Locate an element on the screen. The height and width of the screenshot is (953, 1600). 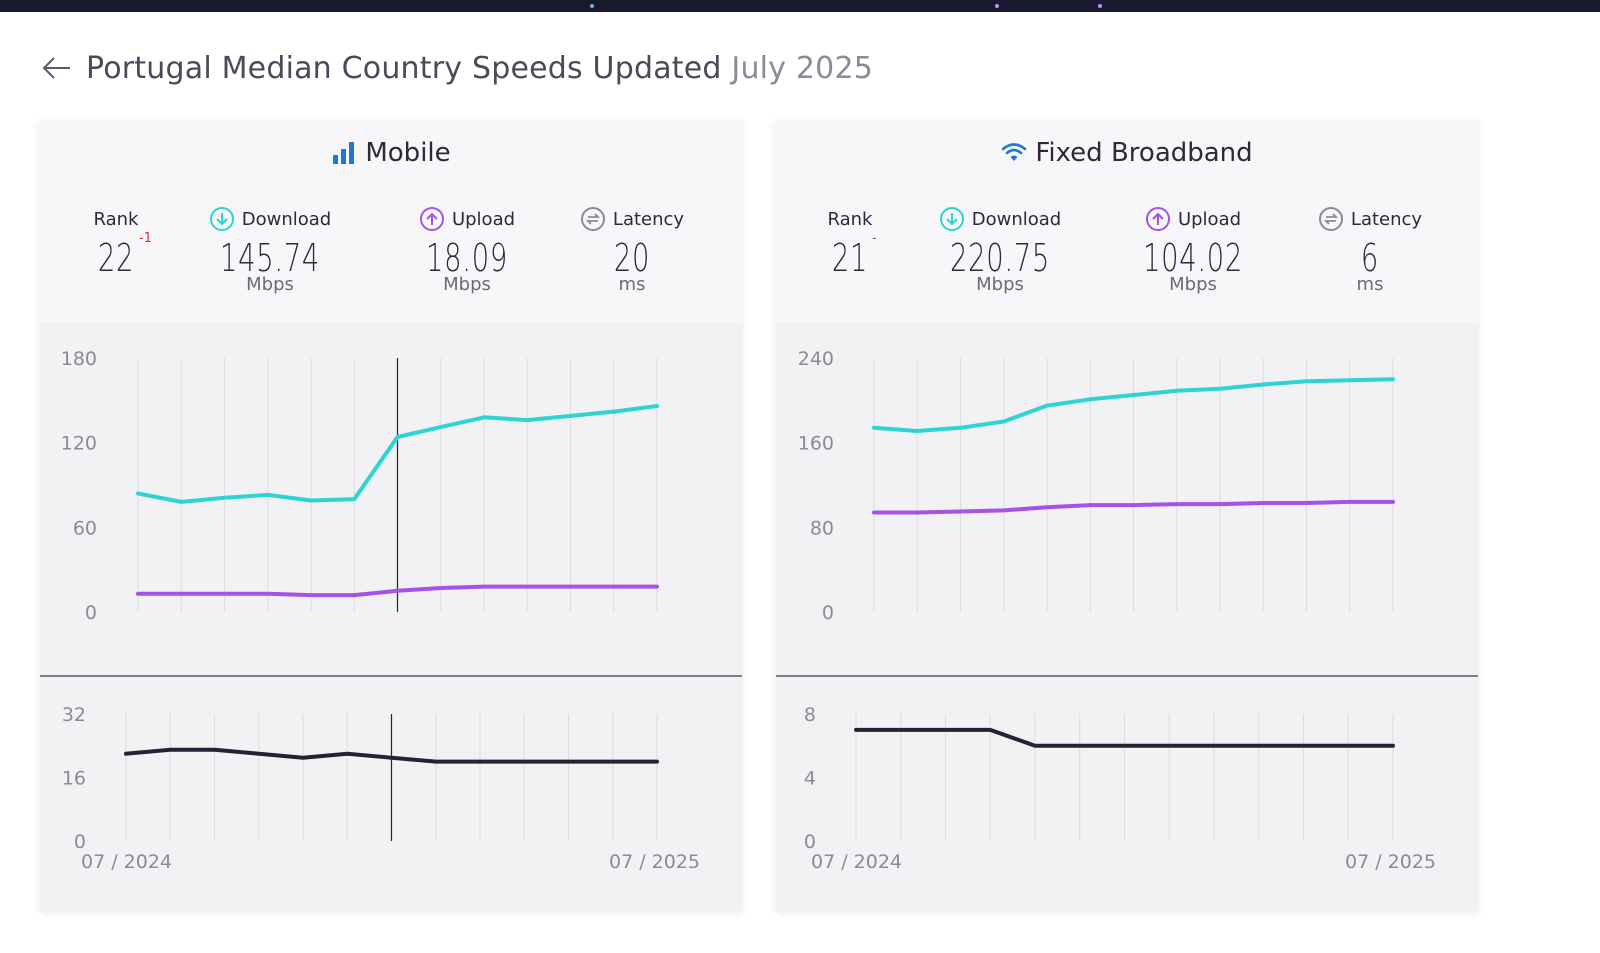
mobile-latency-ytick-label: 32 is located at coordinates (74, 715).